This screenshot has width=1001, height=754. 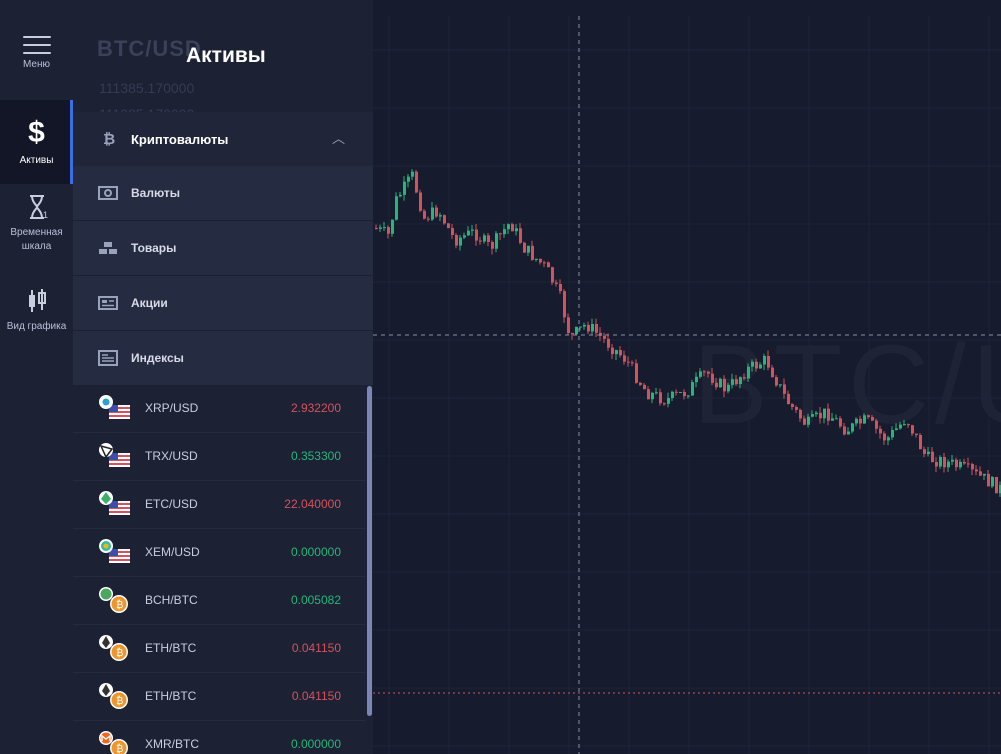 I want to click on asset-row: XEM/USD 0.000000, so click(x=219, y=553).